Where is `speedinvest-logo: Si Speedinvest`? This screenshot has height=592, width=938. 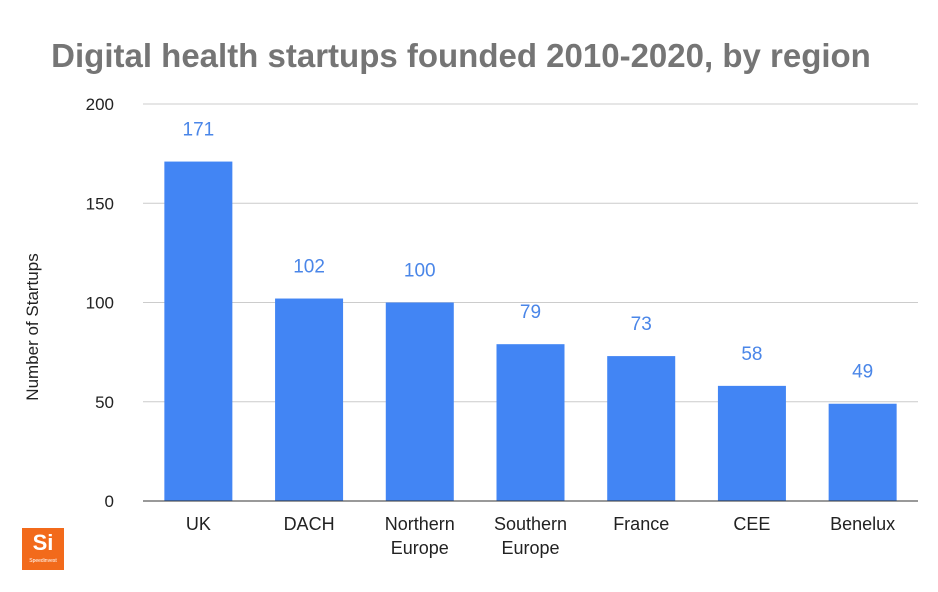
speedinvest-logo: Si Speedinvest is located at coordinates (43, 549).